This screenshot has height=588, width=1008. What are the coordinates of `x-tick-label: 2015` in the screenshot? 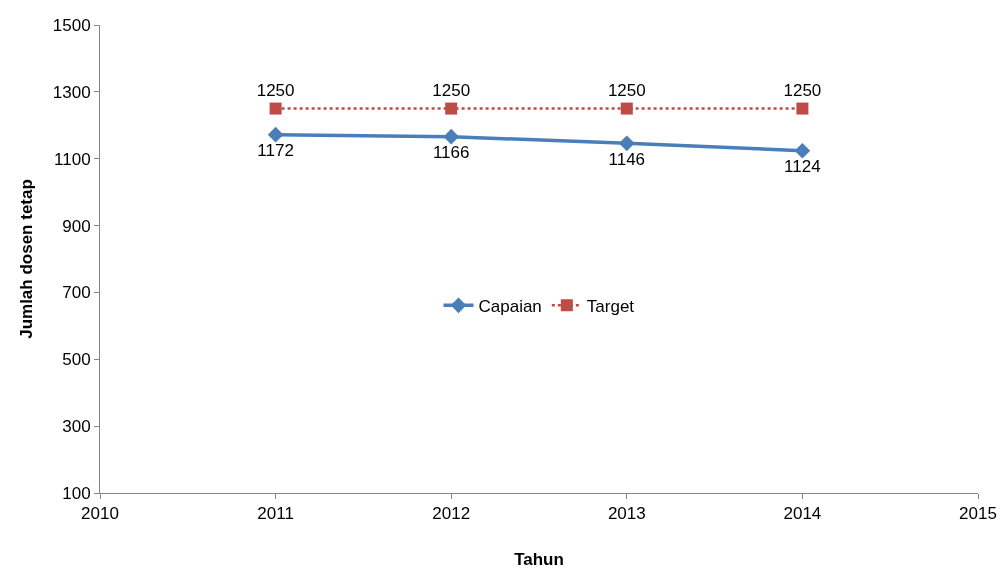 It's located at (978, 514).